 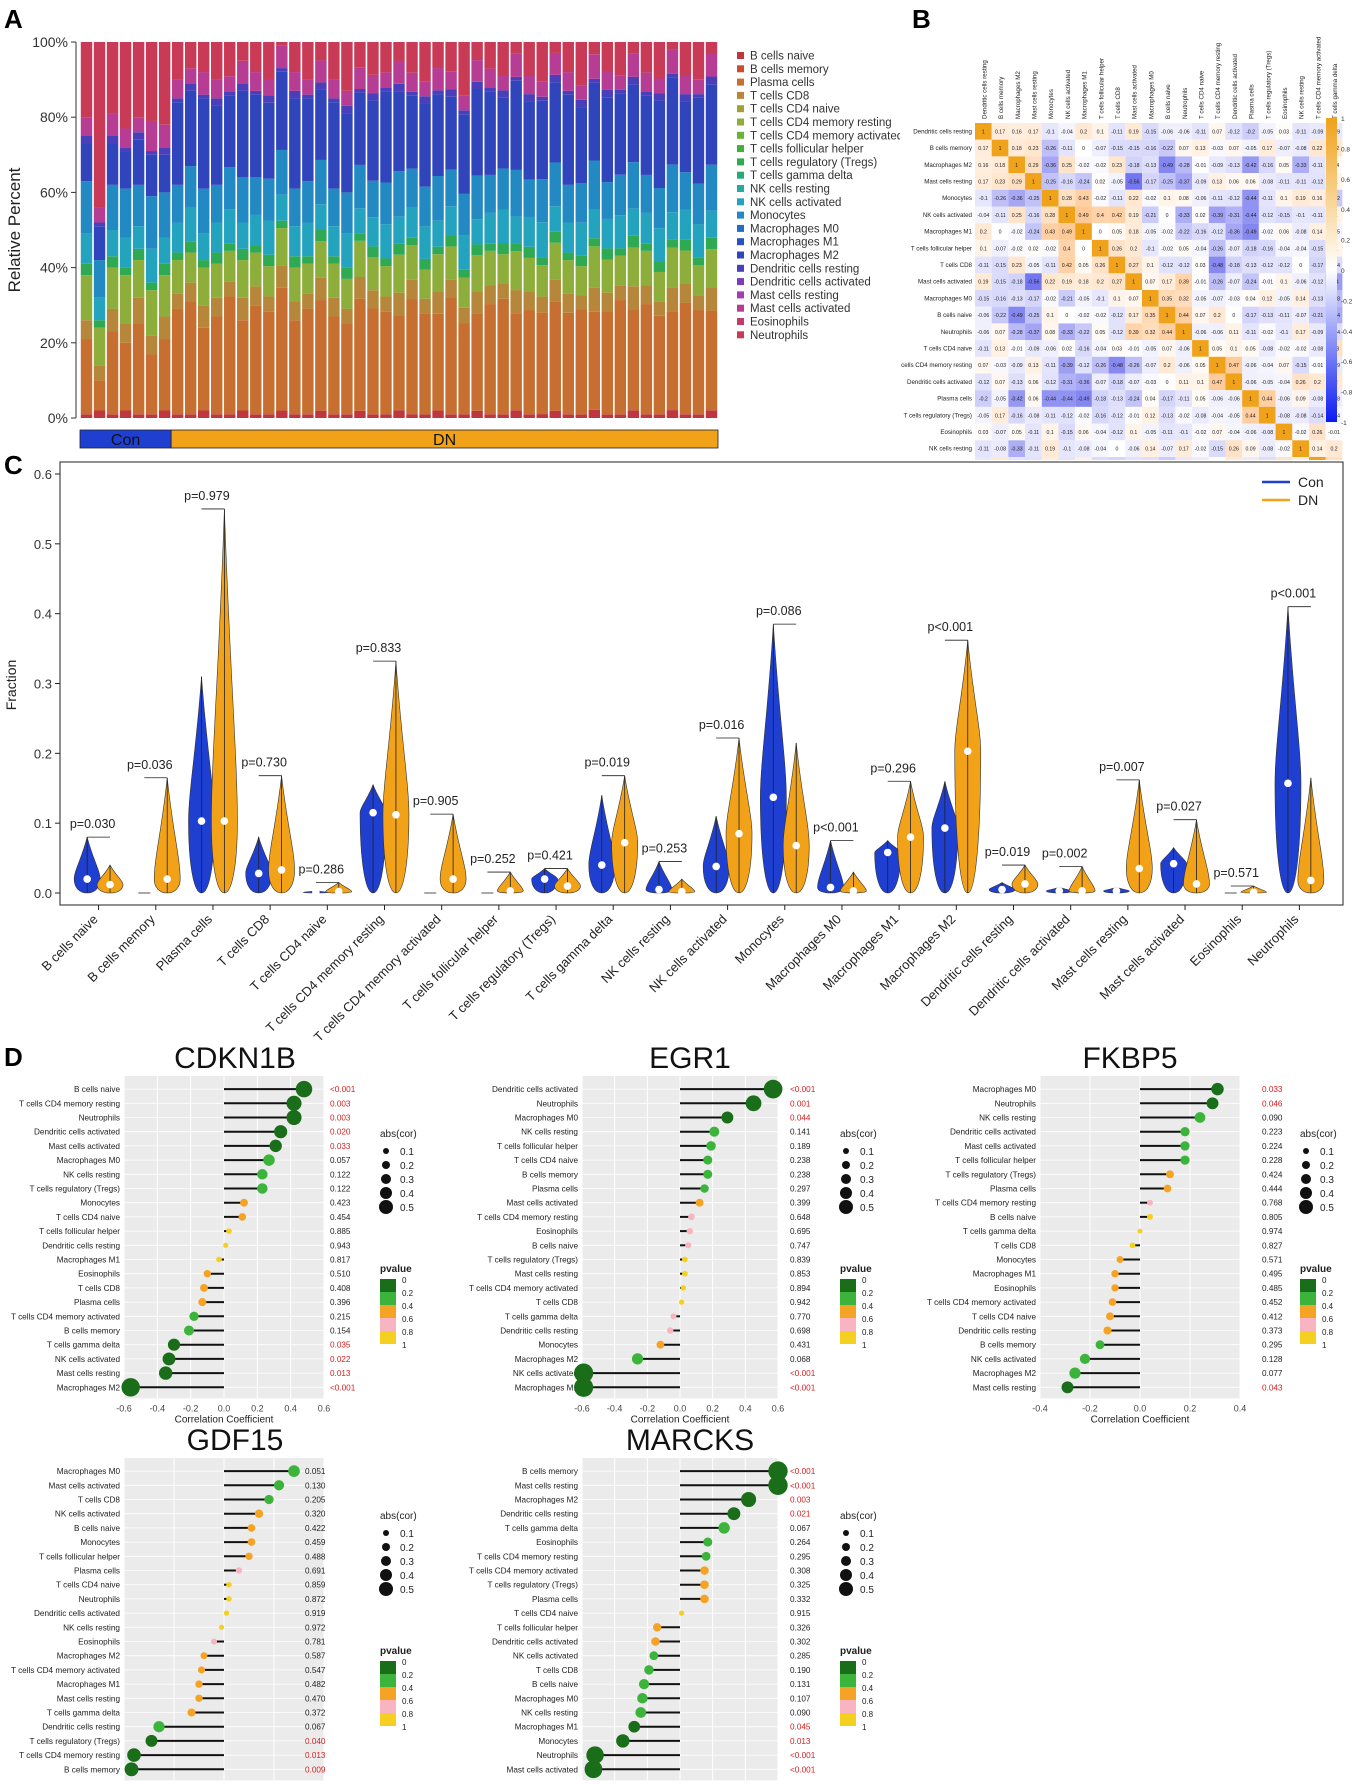 I want to click on pvalue-label: 0.033, so click(x=340, y=1146).